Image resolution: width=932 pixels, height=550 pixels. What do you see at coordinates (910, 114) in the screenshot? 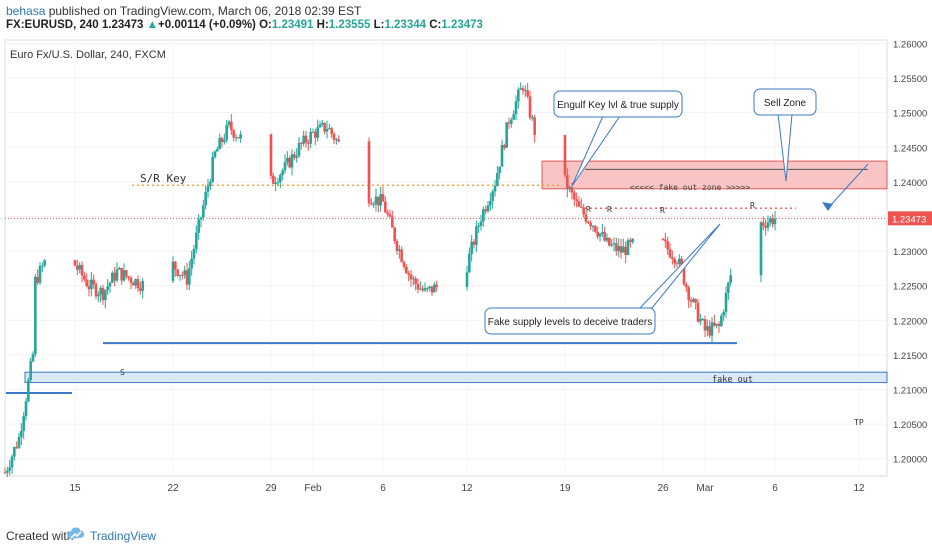
I see `y-tick-label: 1.25000` at bounding box center [910, 114].